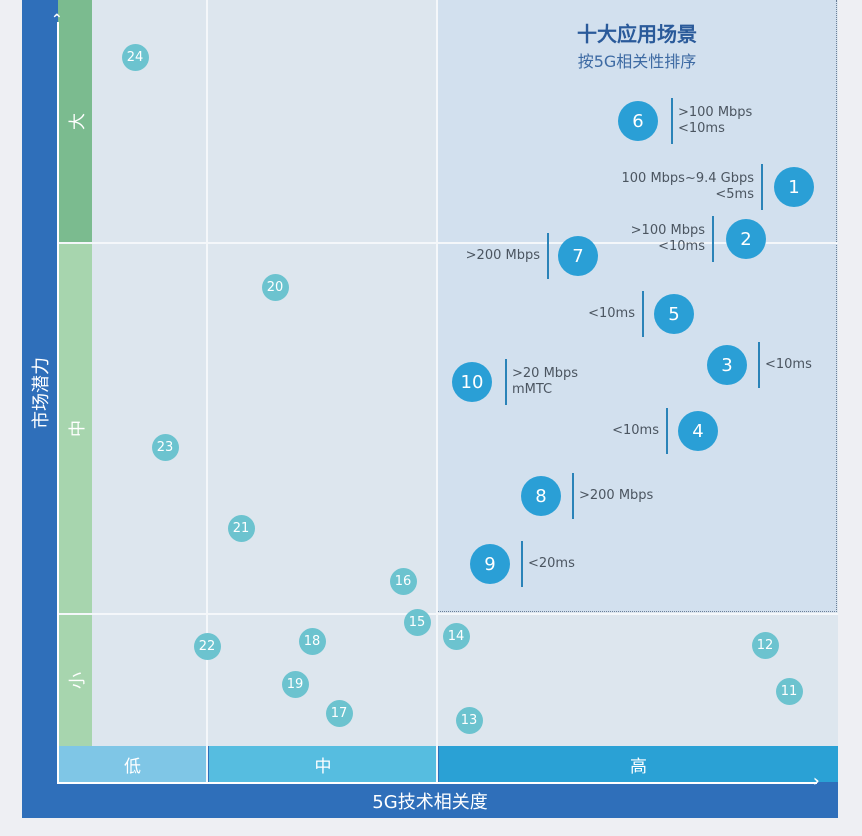 The height and width of the screenshot is (836, 862). What do you see at coordinates (77, 121) in the screenshot?
I see `y-tick-label: 大` at bounding box center [77, 121].